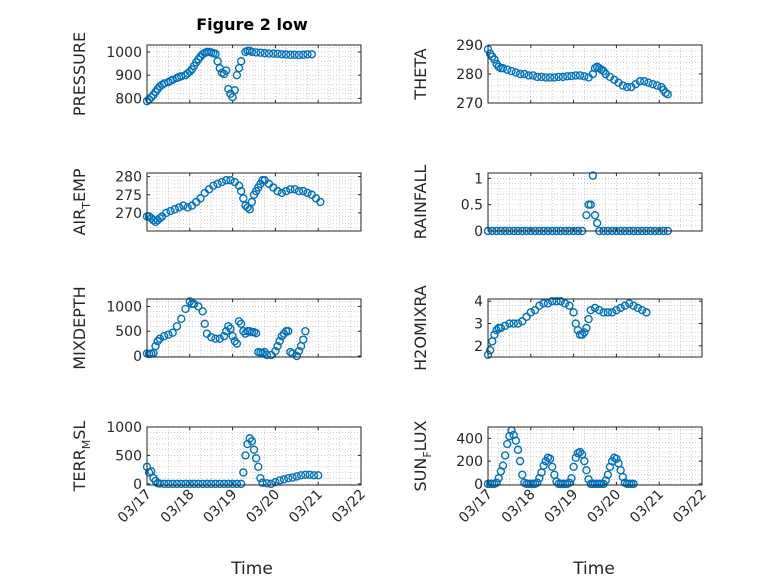 This screenshot has height=583, width=778. Describe the element at coordinates (478, 325) in the screenshot. I see `y-tick-label: 3` at that location.